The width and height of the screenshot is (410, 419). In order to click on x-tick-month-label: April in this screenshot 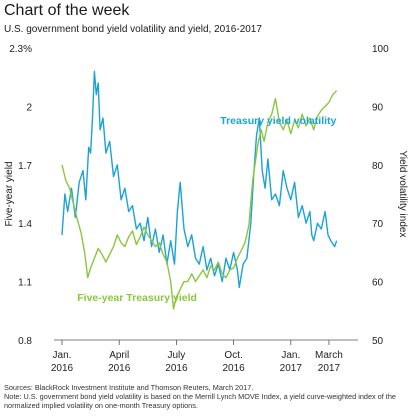, I will do `click(119, 355)`.